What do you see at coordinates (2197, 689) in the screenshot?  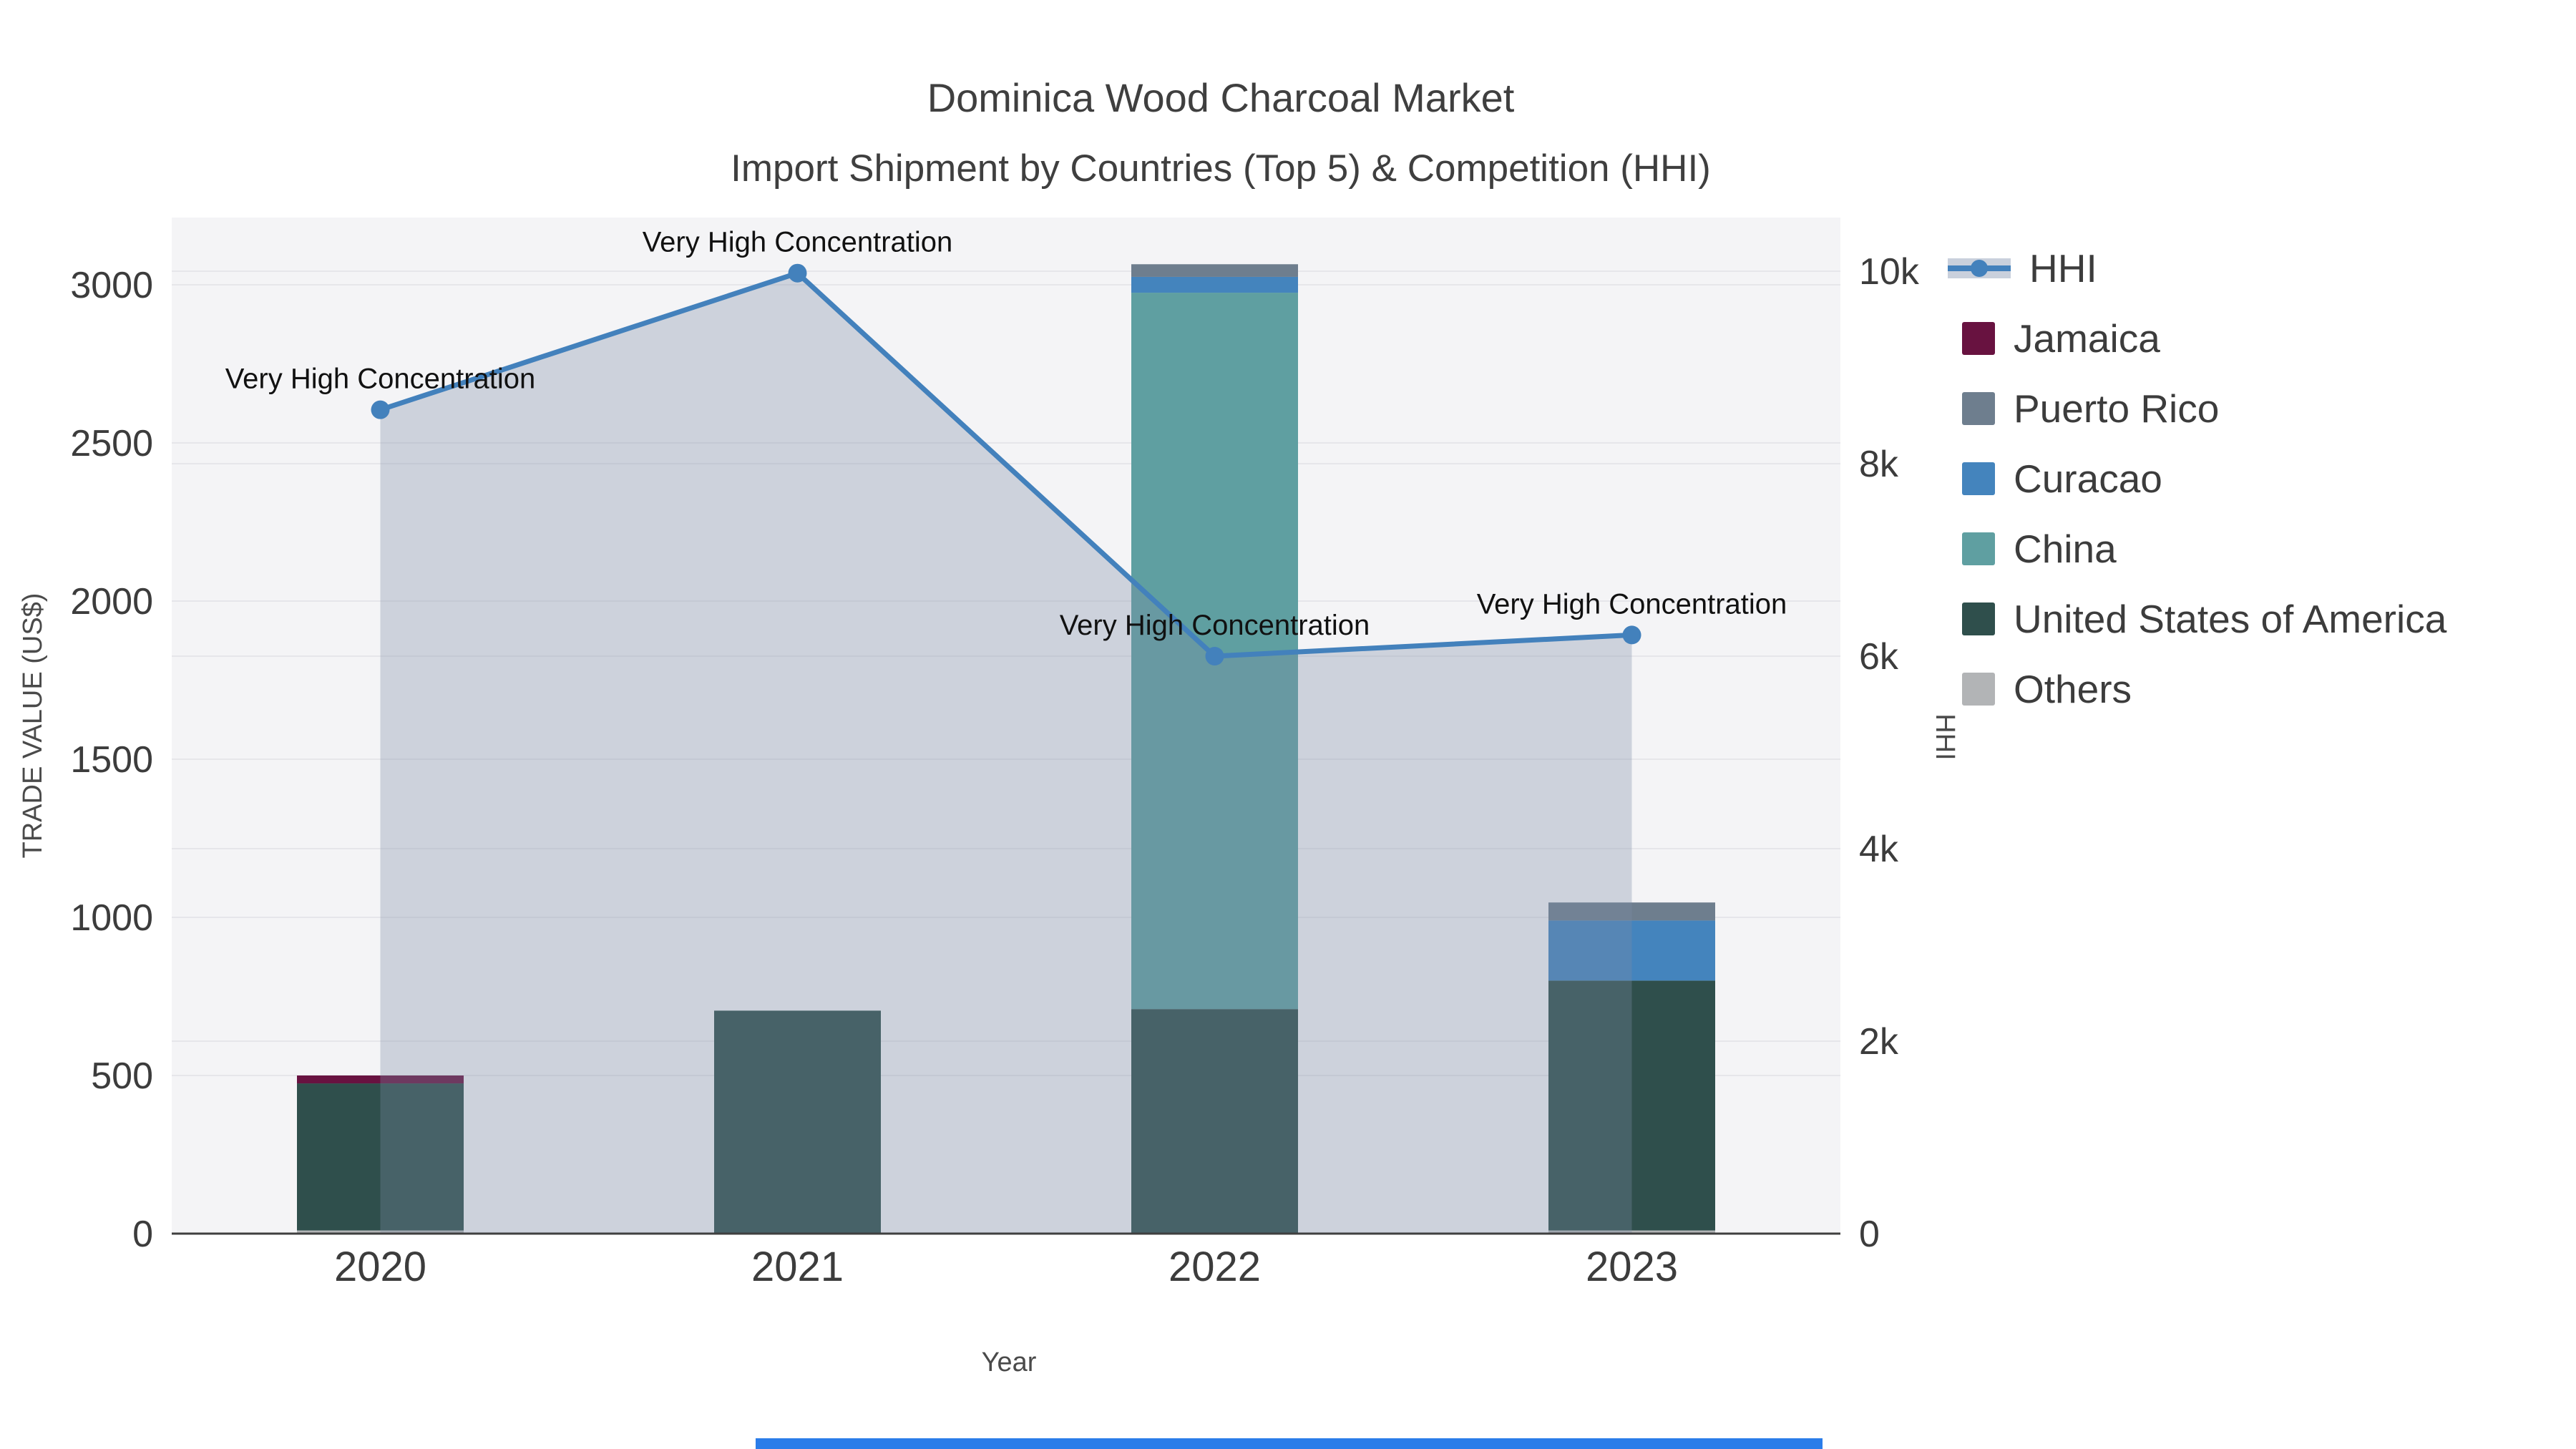 I see `legend-item-others: Others` at bounding box center [2197, 689].